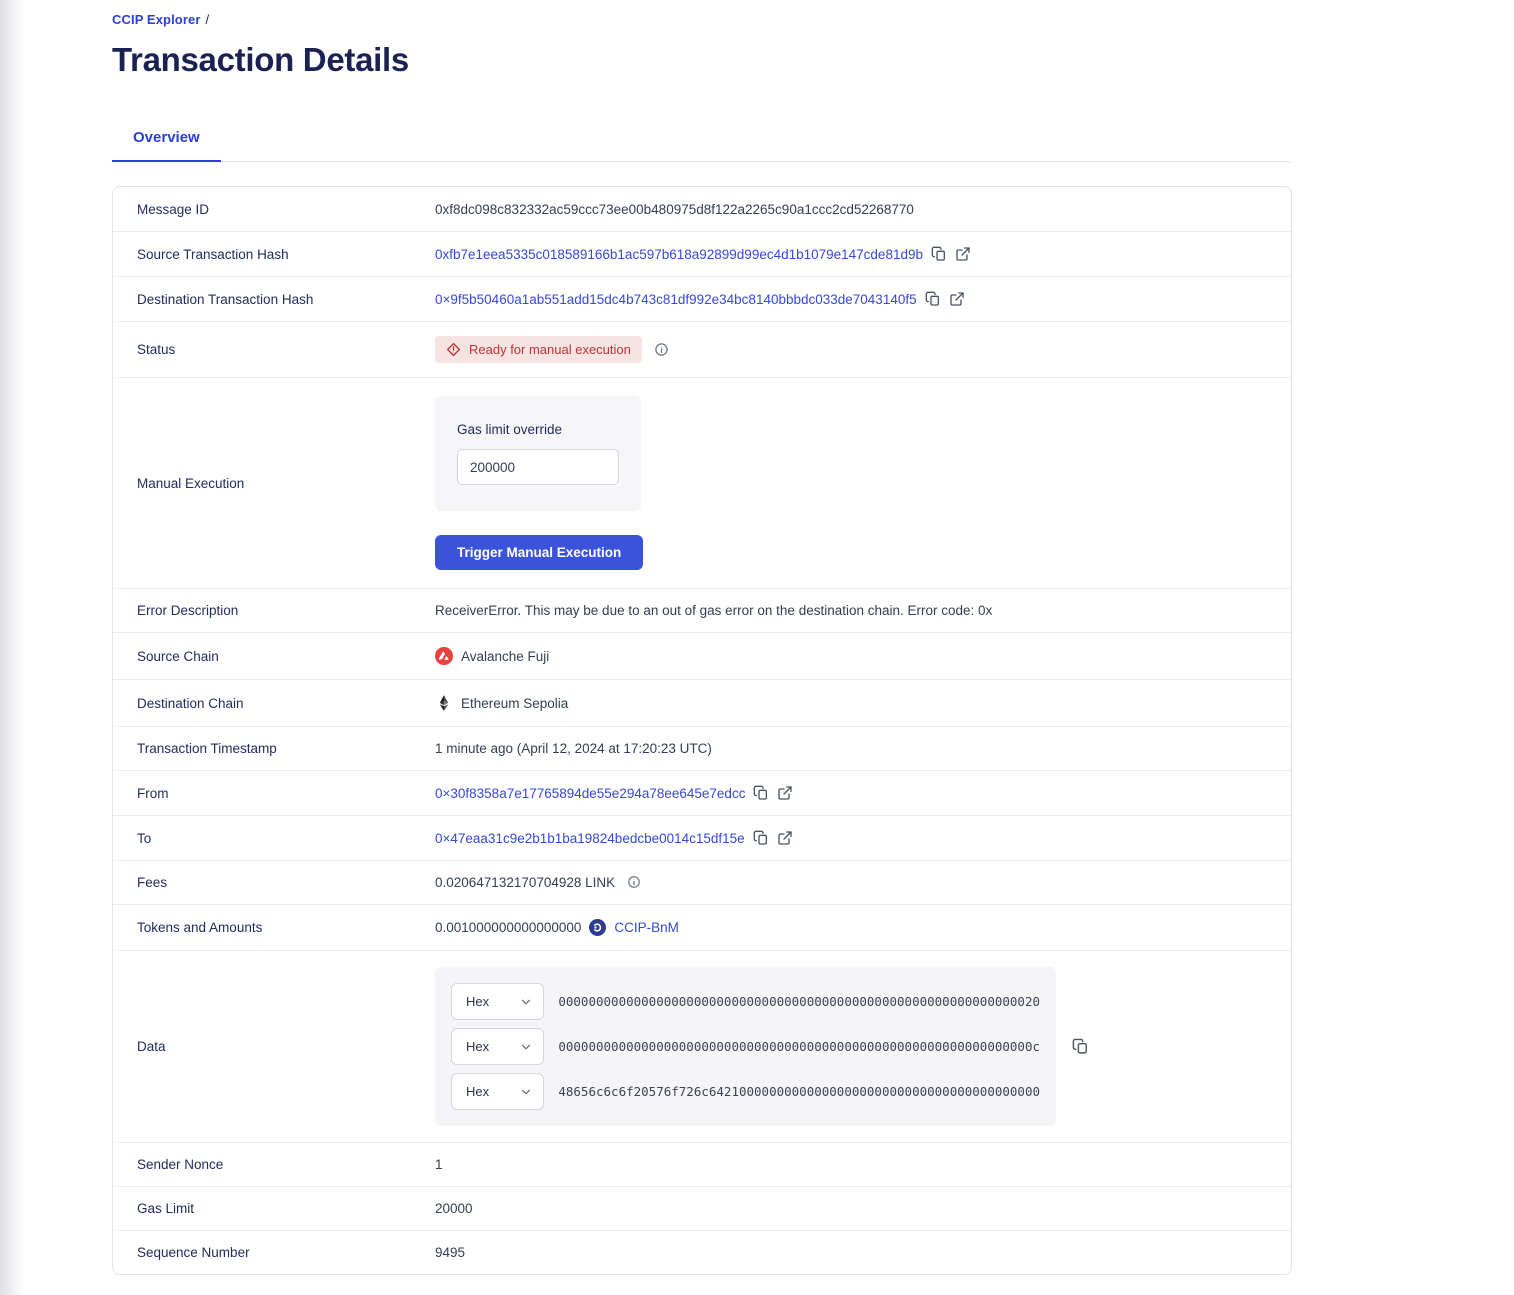 The width and height of the screenshot is (1514, 1295). What do you see at coordinates (166, 1208) in the screenshot?
I see `gas-limit-label: Gas Limit` at bounding box center [166, 1208].